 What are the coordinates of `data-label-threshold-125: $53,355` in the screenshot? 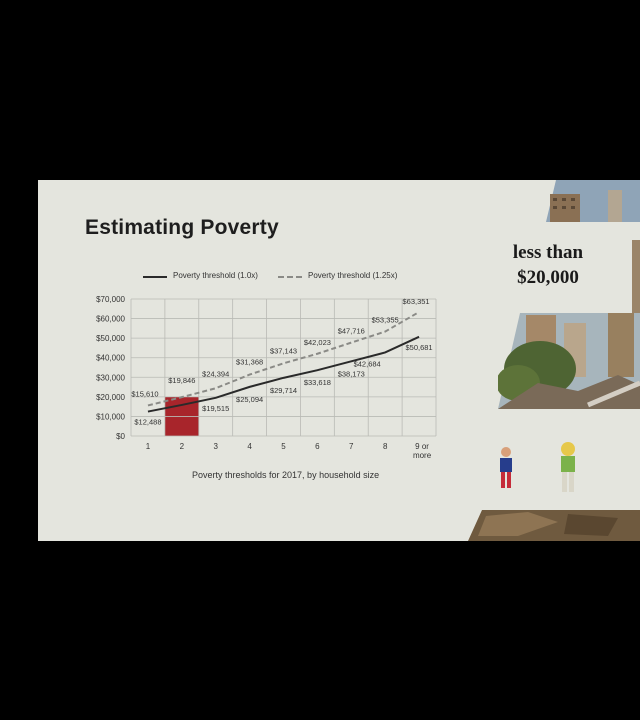 It's located at (385, 320).